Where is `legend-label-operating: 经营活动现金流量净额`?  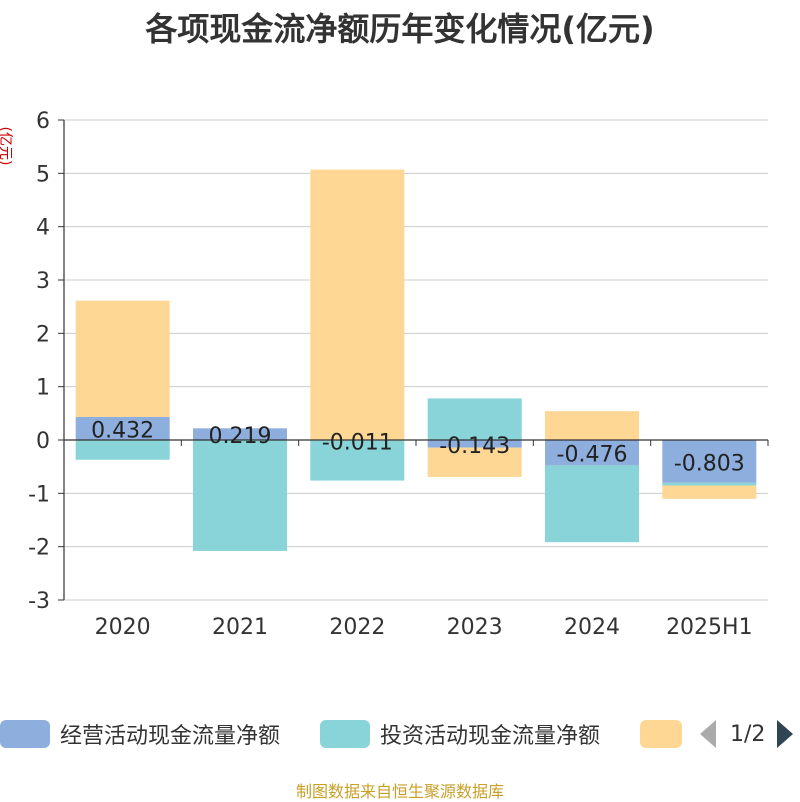 legend-label-operating: 经营活动现金流量净额 is located at coordinates (170, 736).